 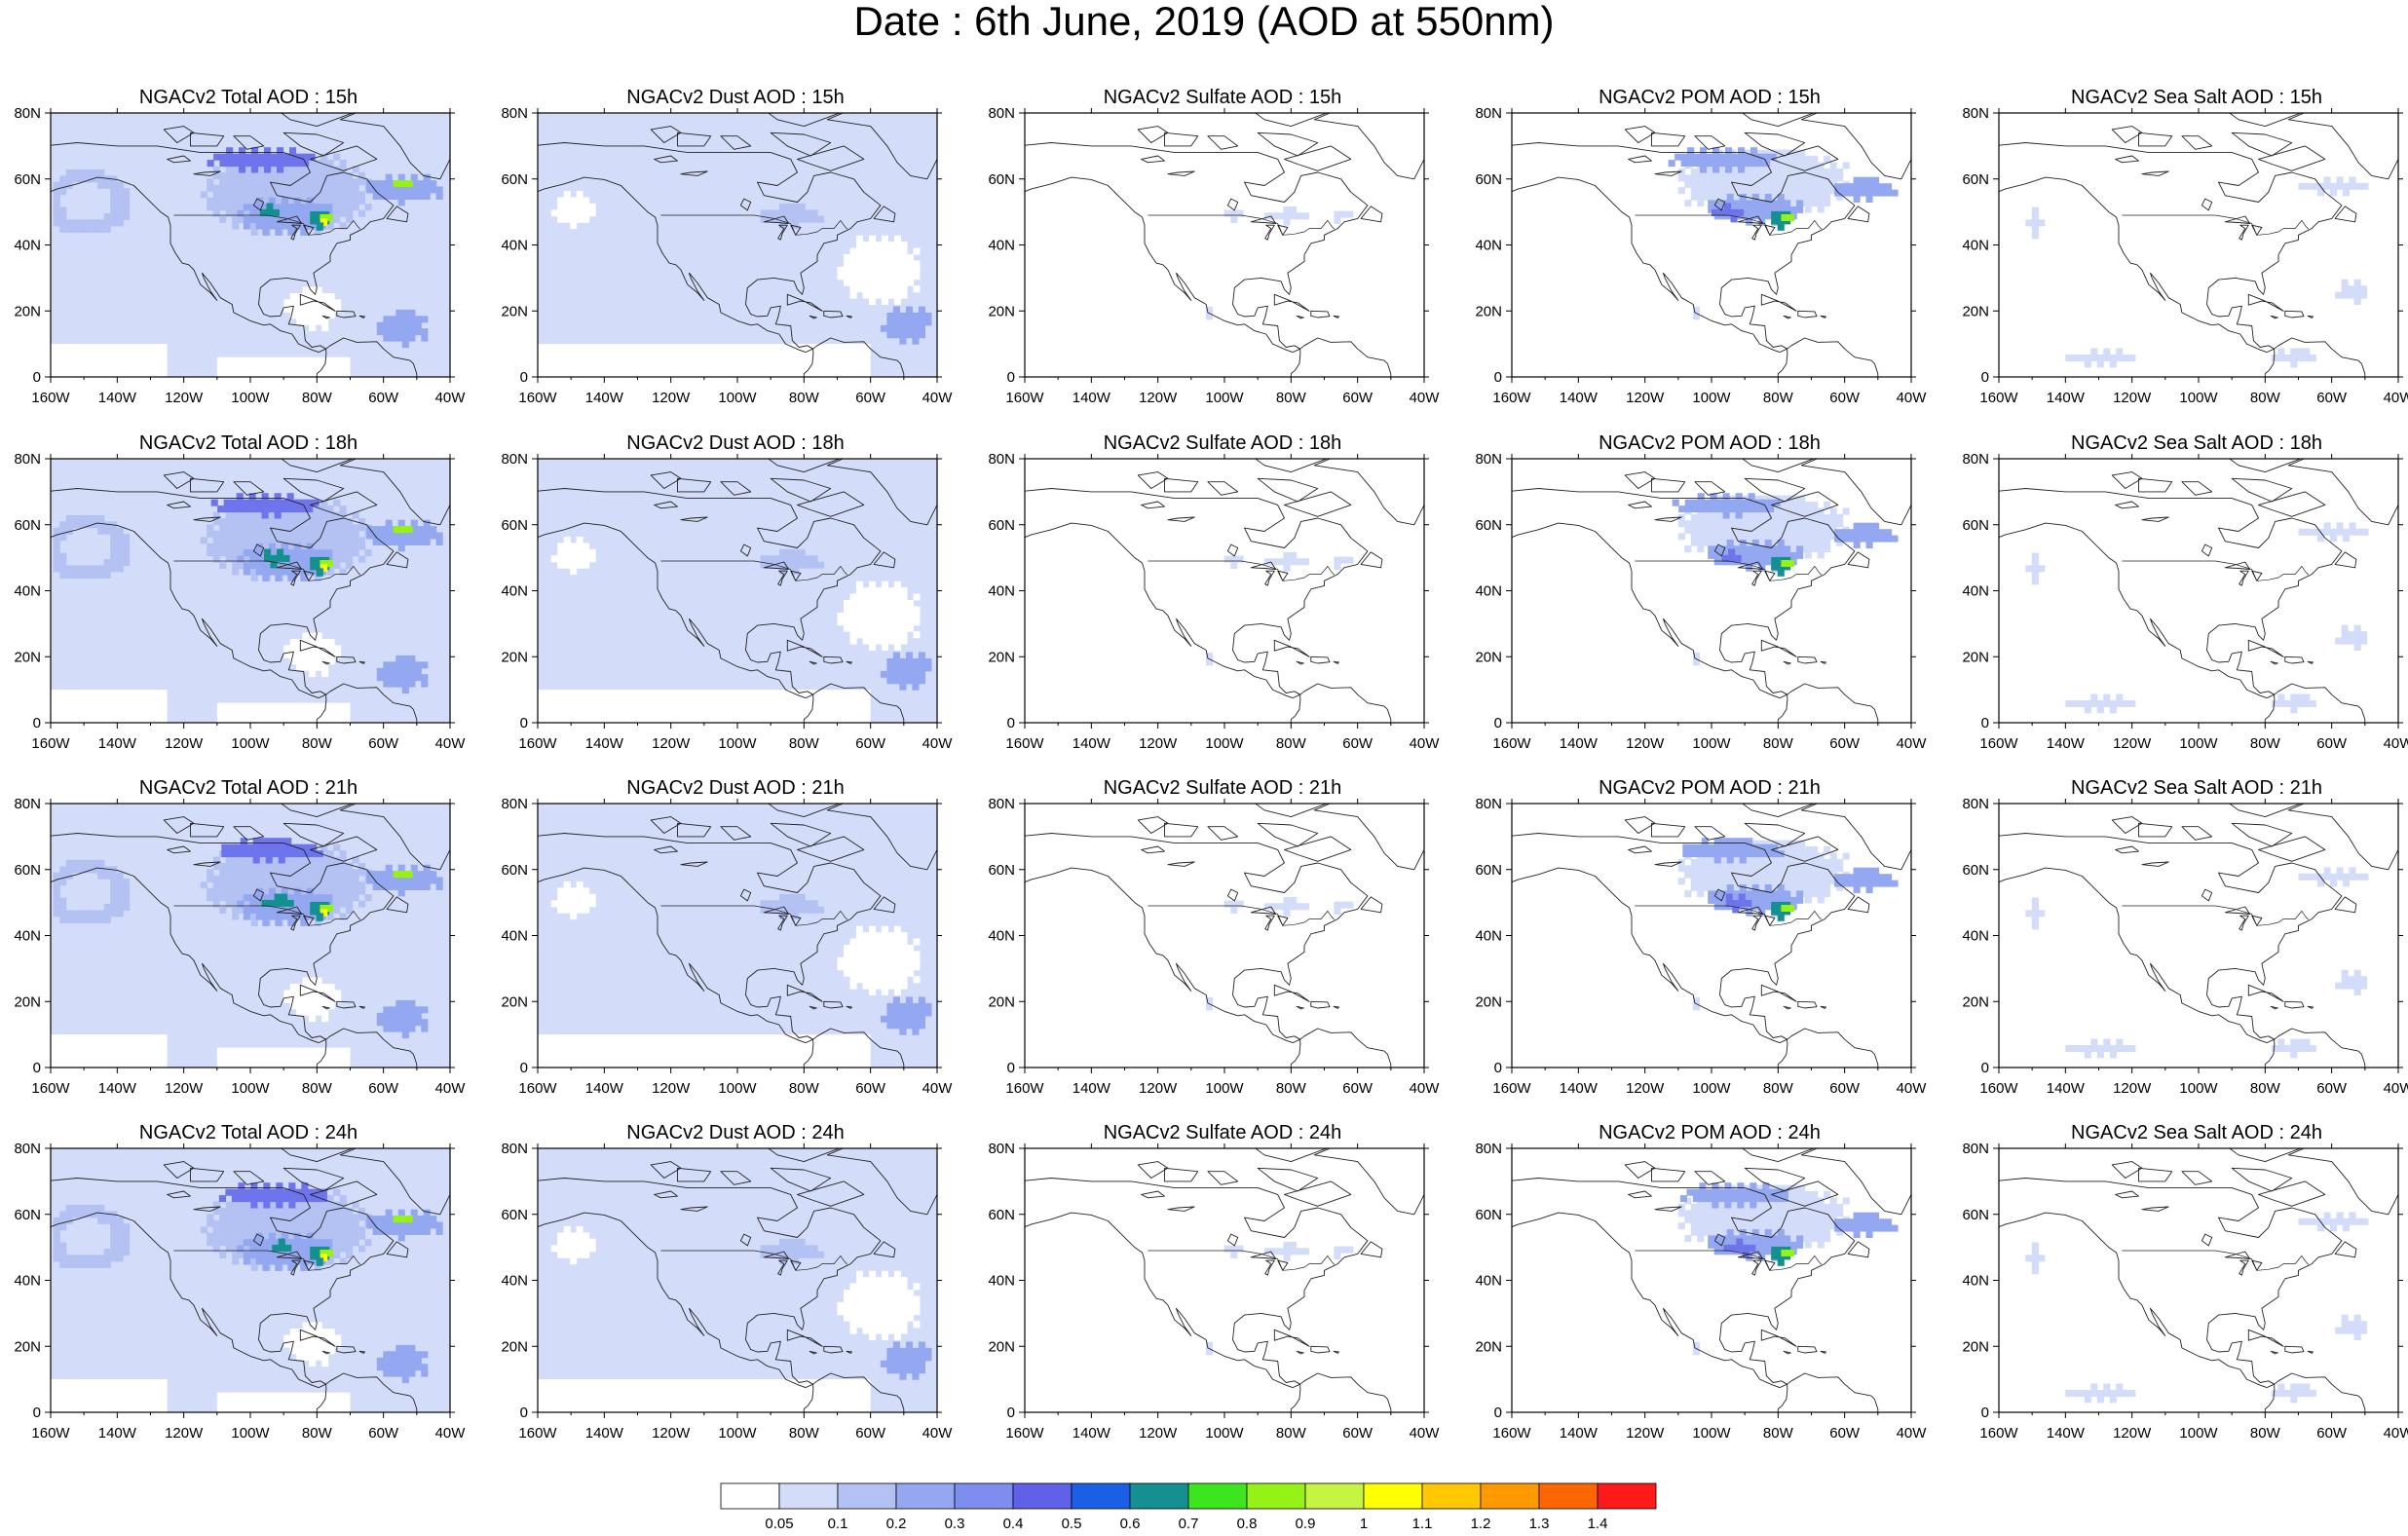 What do you see at coordinates (403, 1219) in the screenshot?
I see `labrador-core` at bounding box center [403, 1219].